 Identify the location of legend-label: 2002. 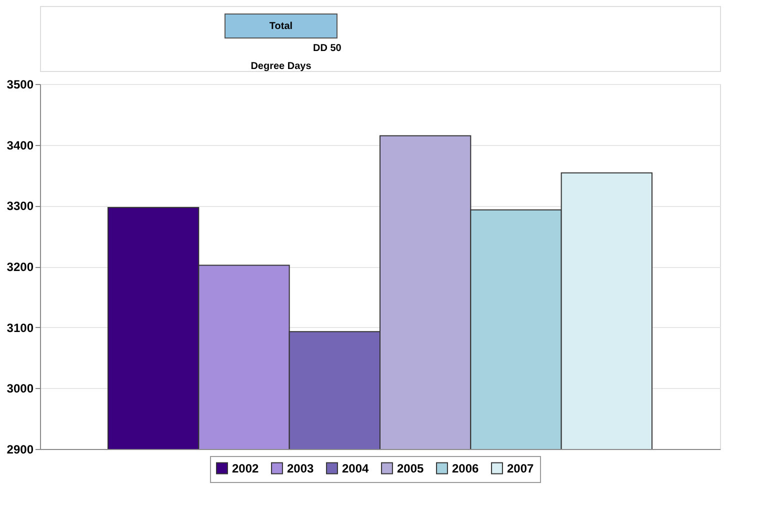
(246, 468).